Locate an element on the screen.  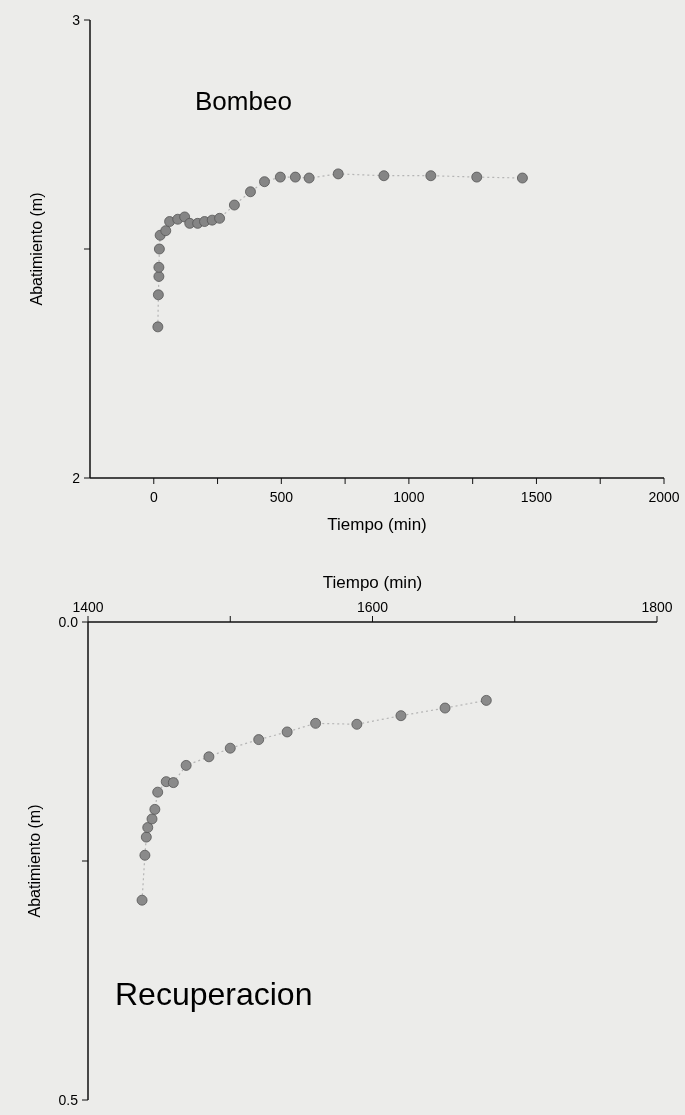
x-tick-label: 1500 is located at coordinates (536, 497).